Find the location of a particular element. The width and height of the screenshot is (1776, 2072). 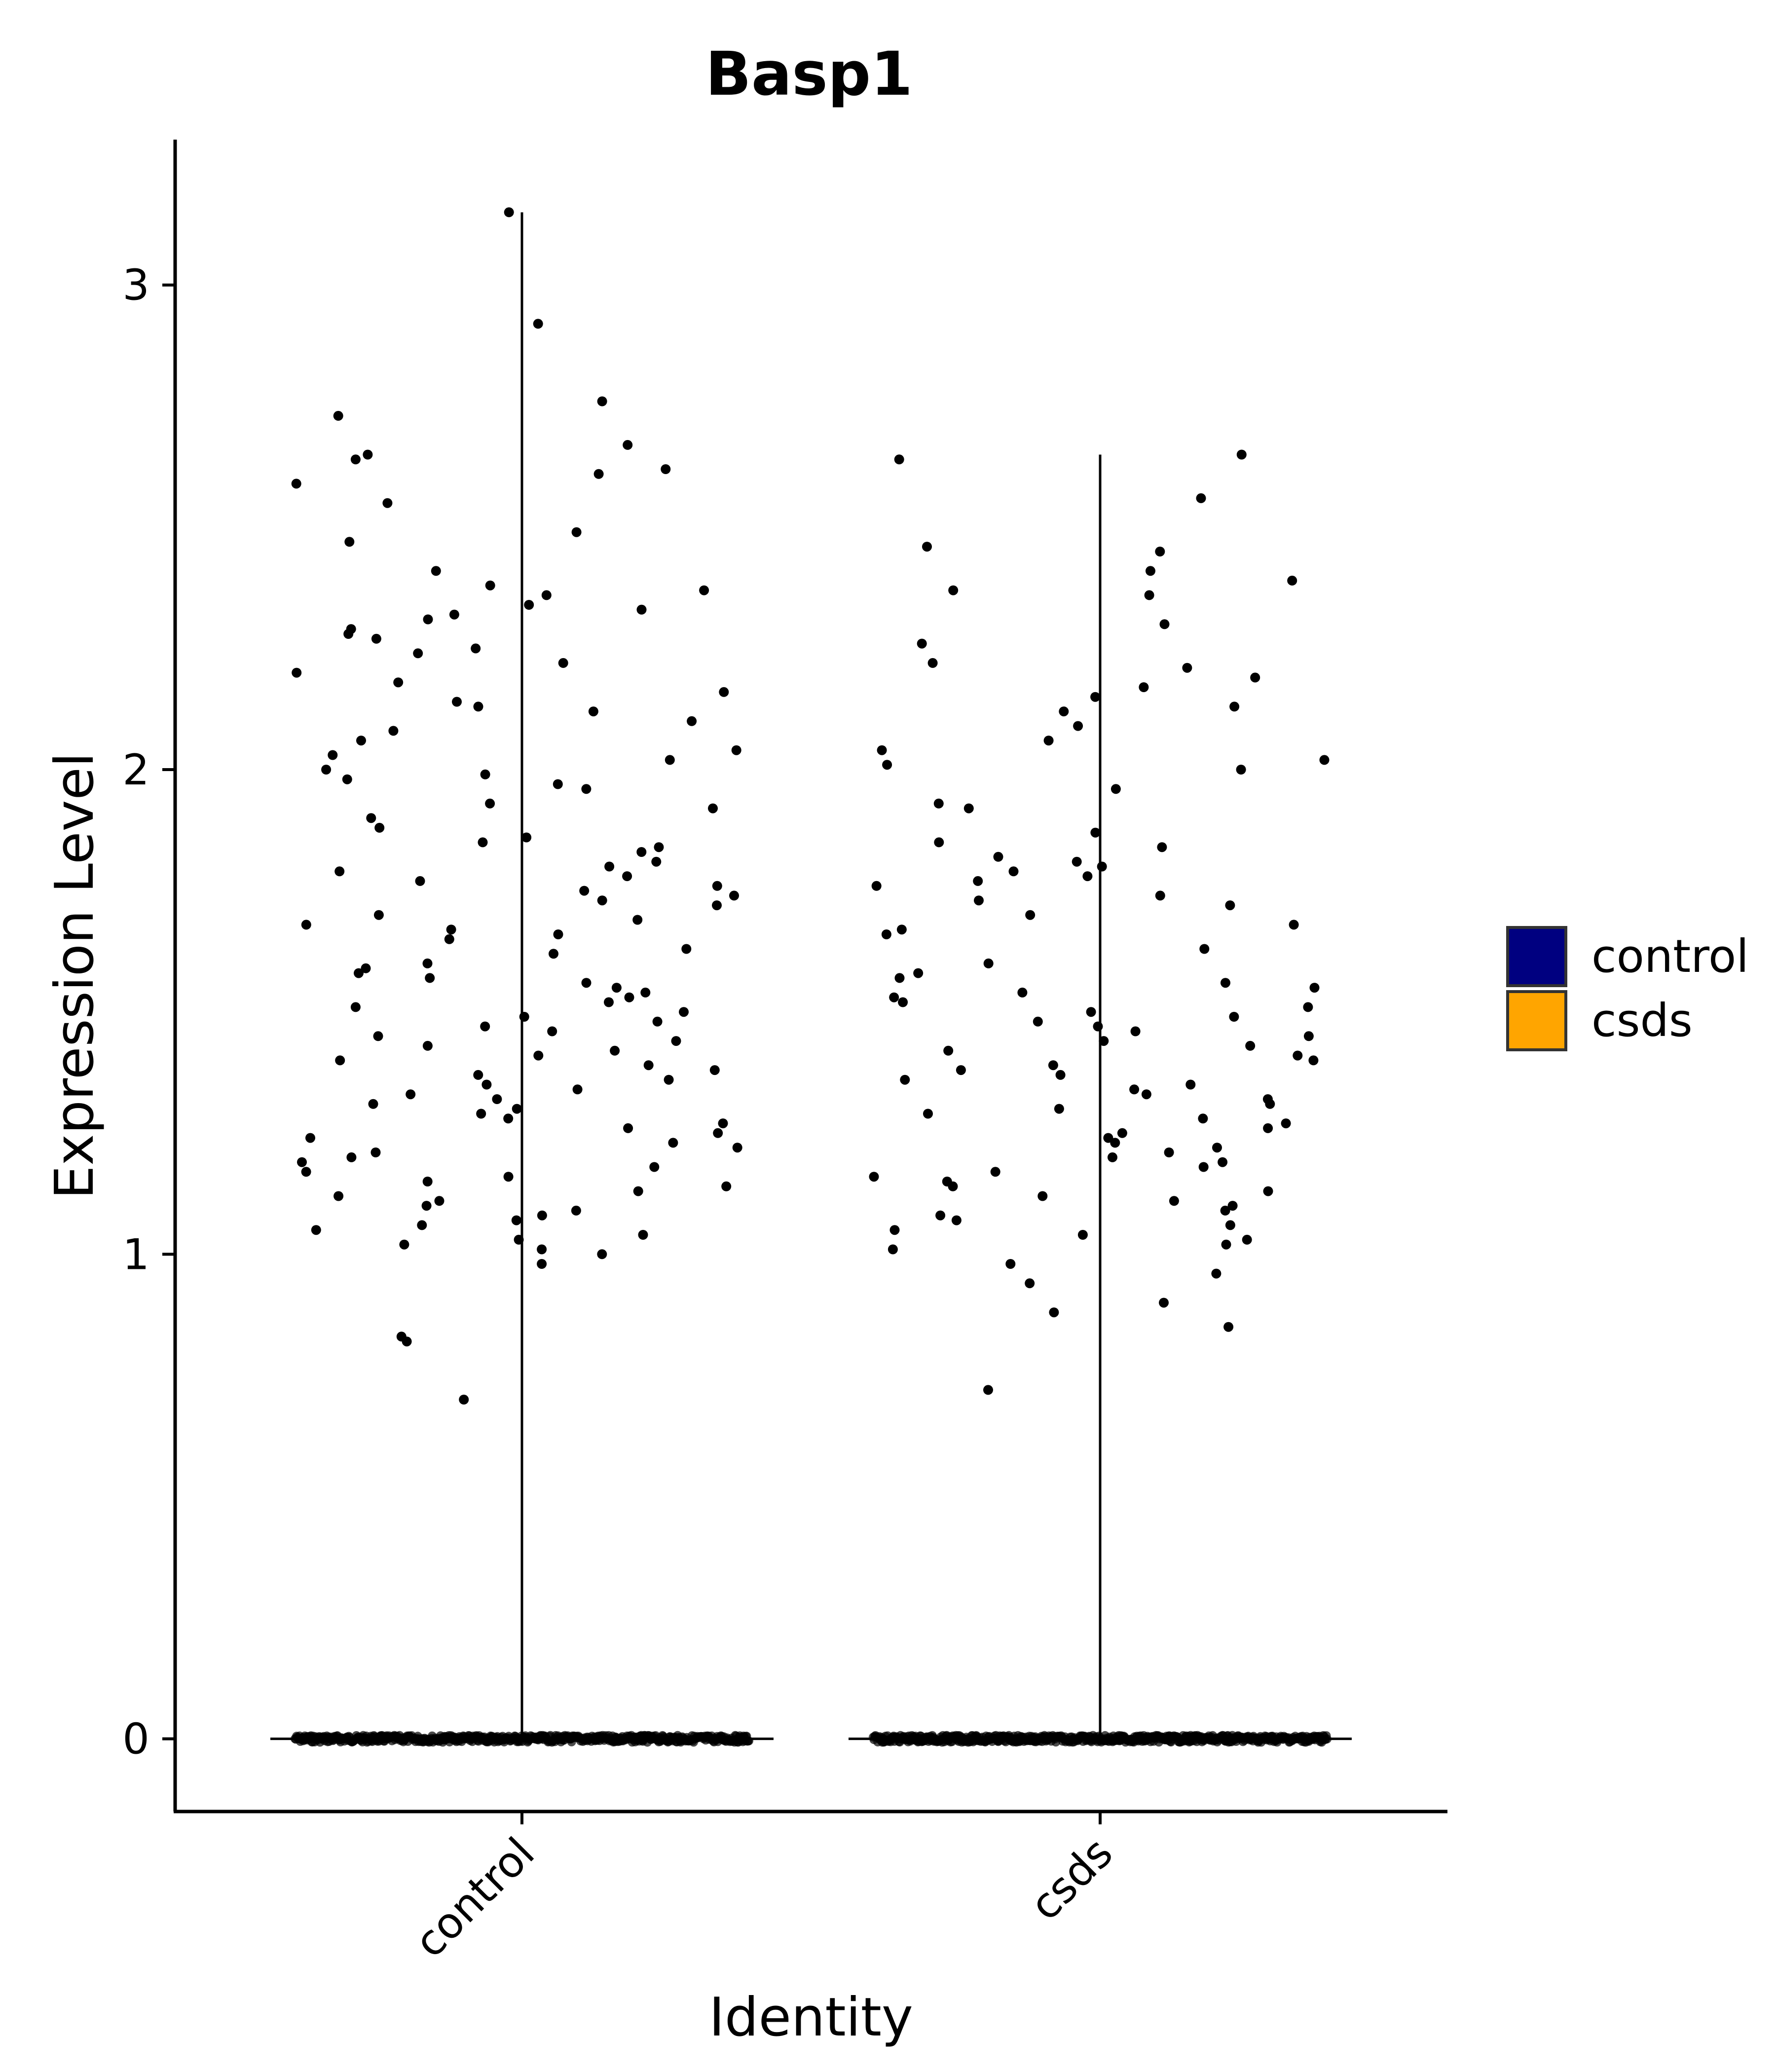

y-axis-label: Expression Level is located at coordinates (75, 976).